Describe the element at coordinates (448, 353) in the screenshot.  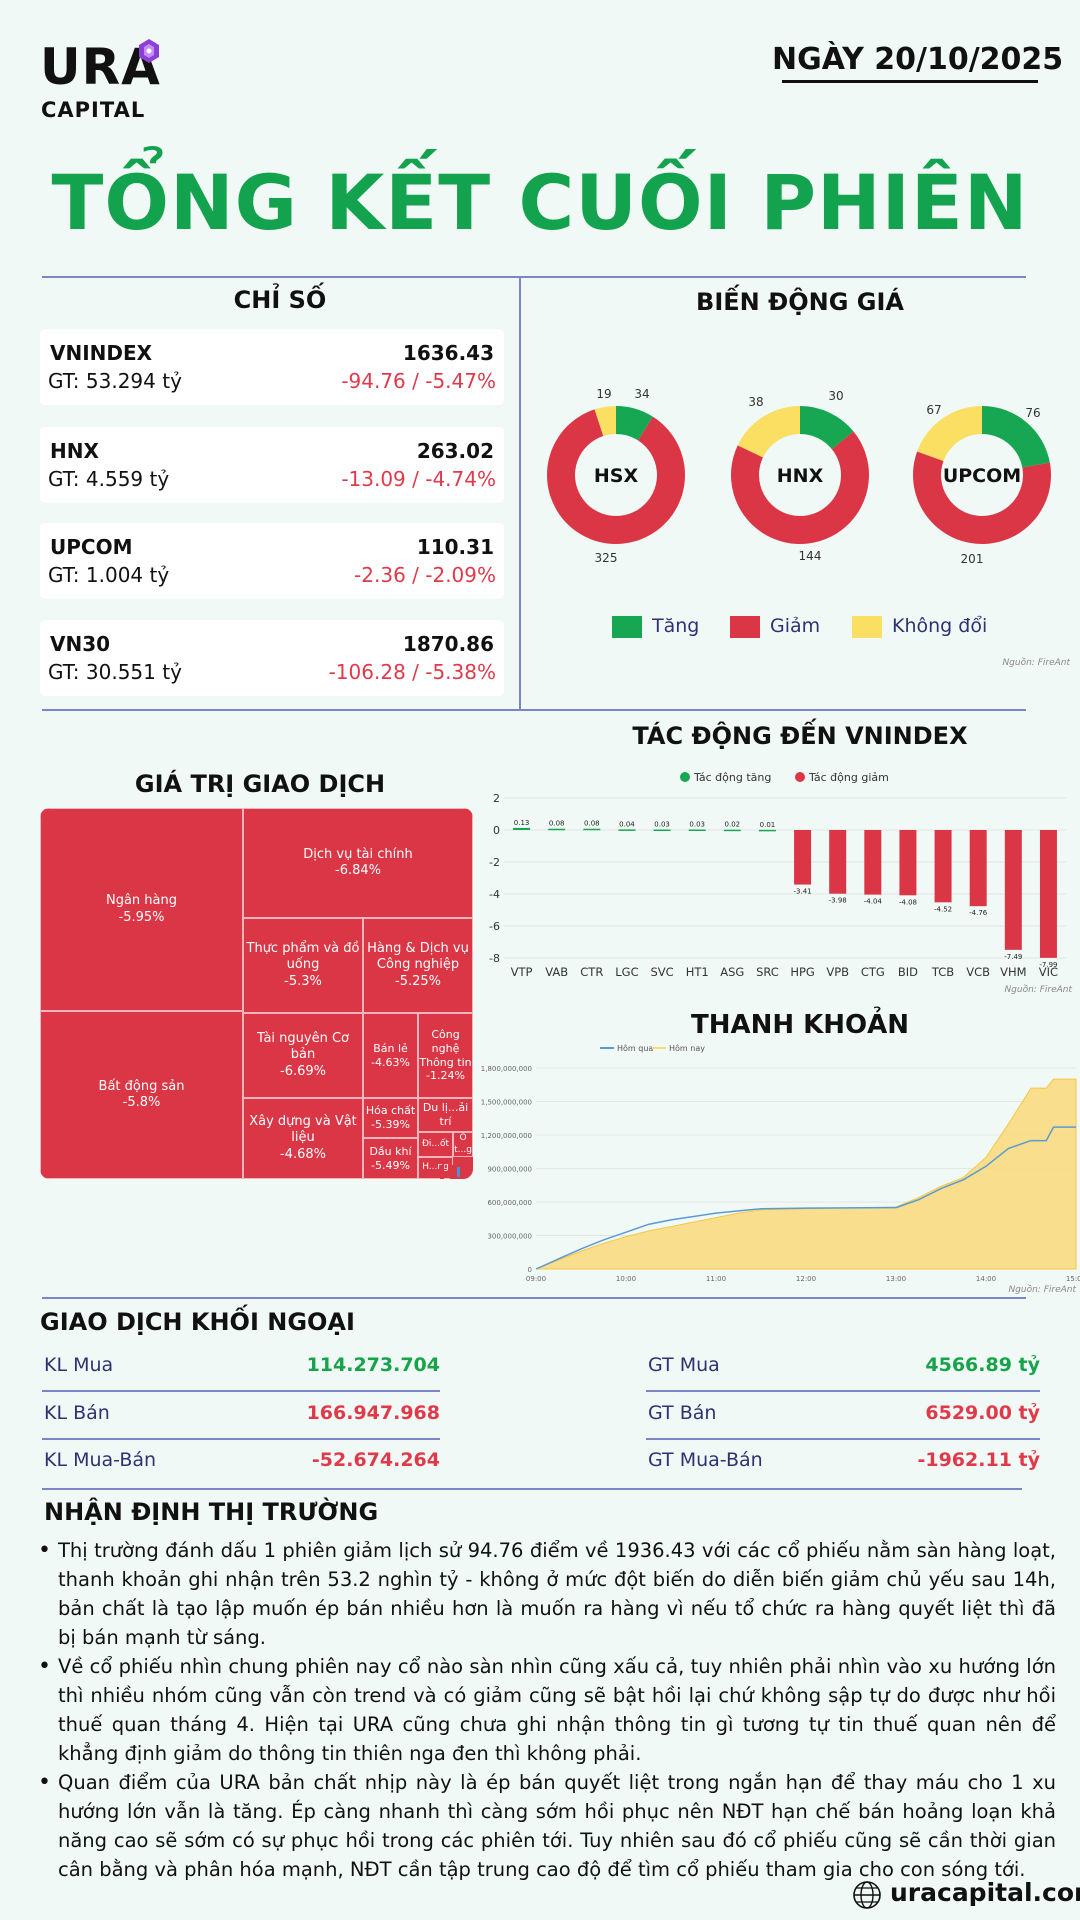
I see `index-value: 1636.43` at that location.